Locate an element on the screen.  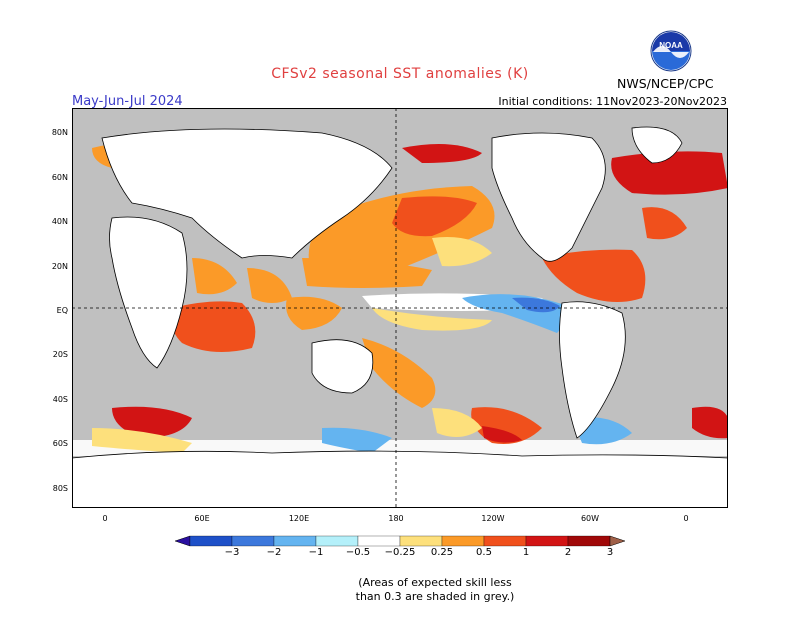
central-pacific-weak-anomaly is located at coordinates (432, 319).